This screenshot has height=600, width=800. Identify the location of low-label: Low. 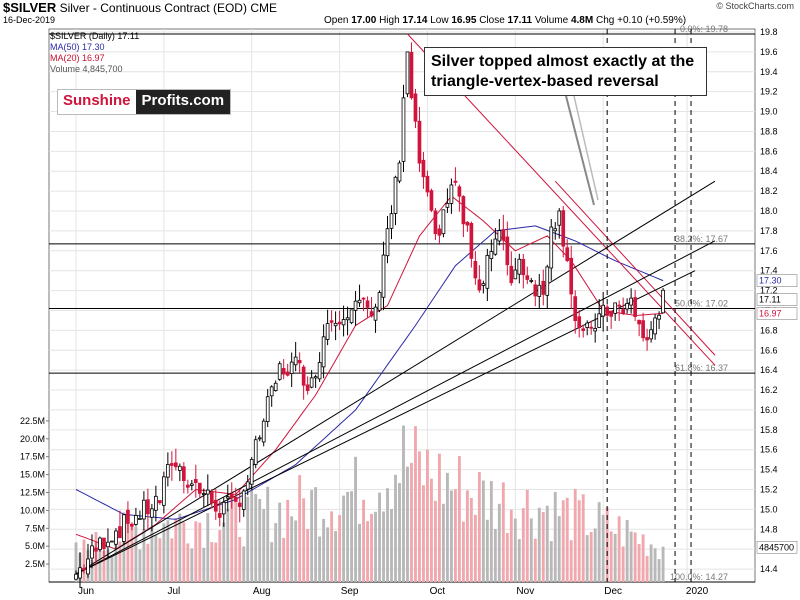
(439, 20).